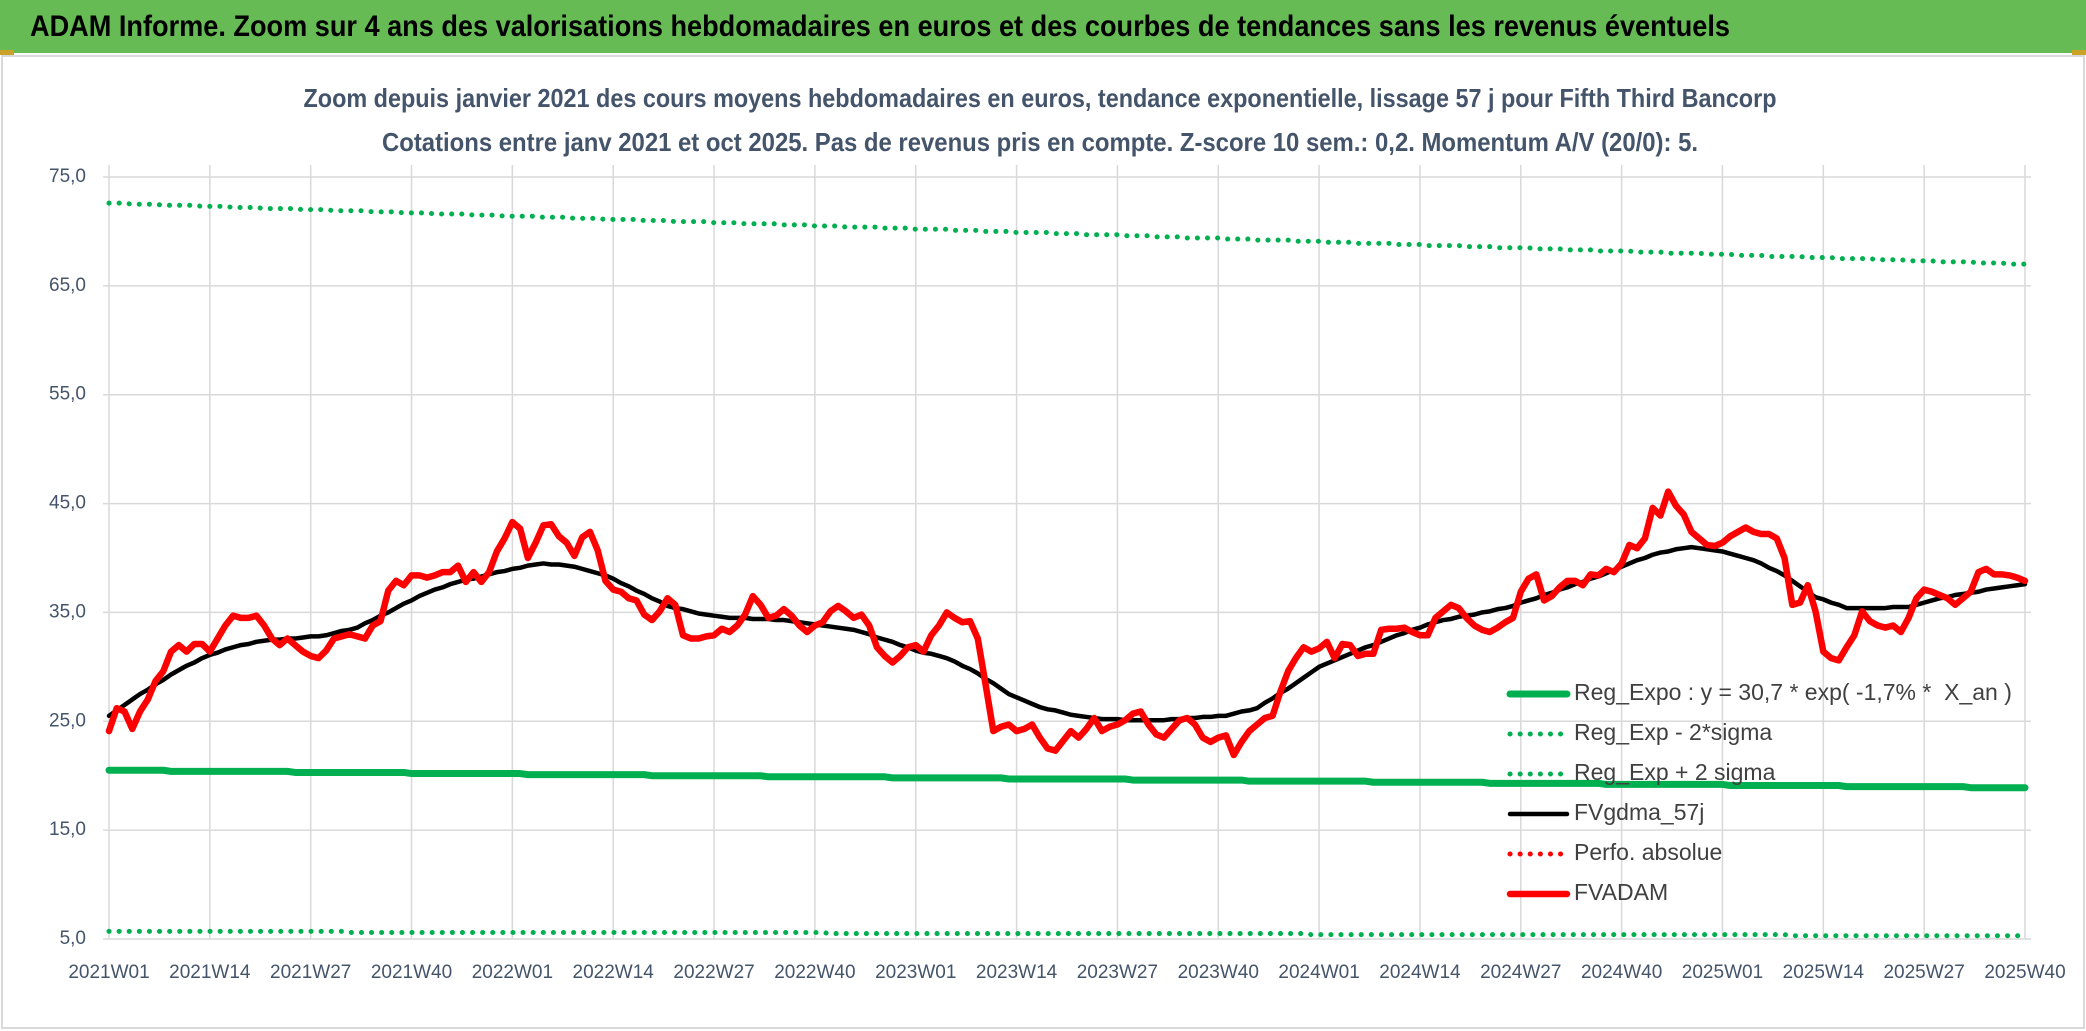 Image resolution: width=2086 pixels, height=1031 pixels. Describe the element at coordinates (67, 611) in the screenshot. I see `y-tick-label: 35,0` at that location.